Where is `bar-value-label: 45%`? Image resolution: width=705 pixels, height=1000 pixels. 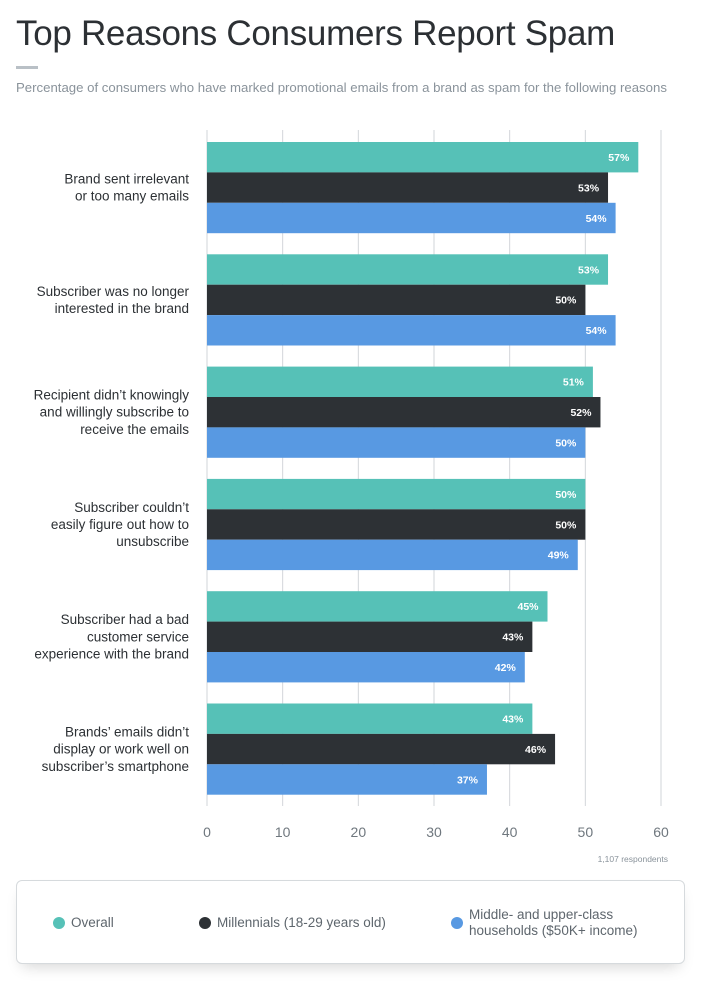 bar-value-label: 45% is located at coordinates (528, 607).